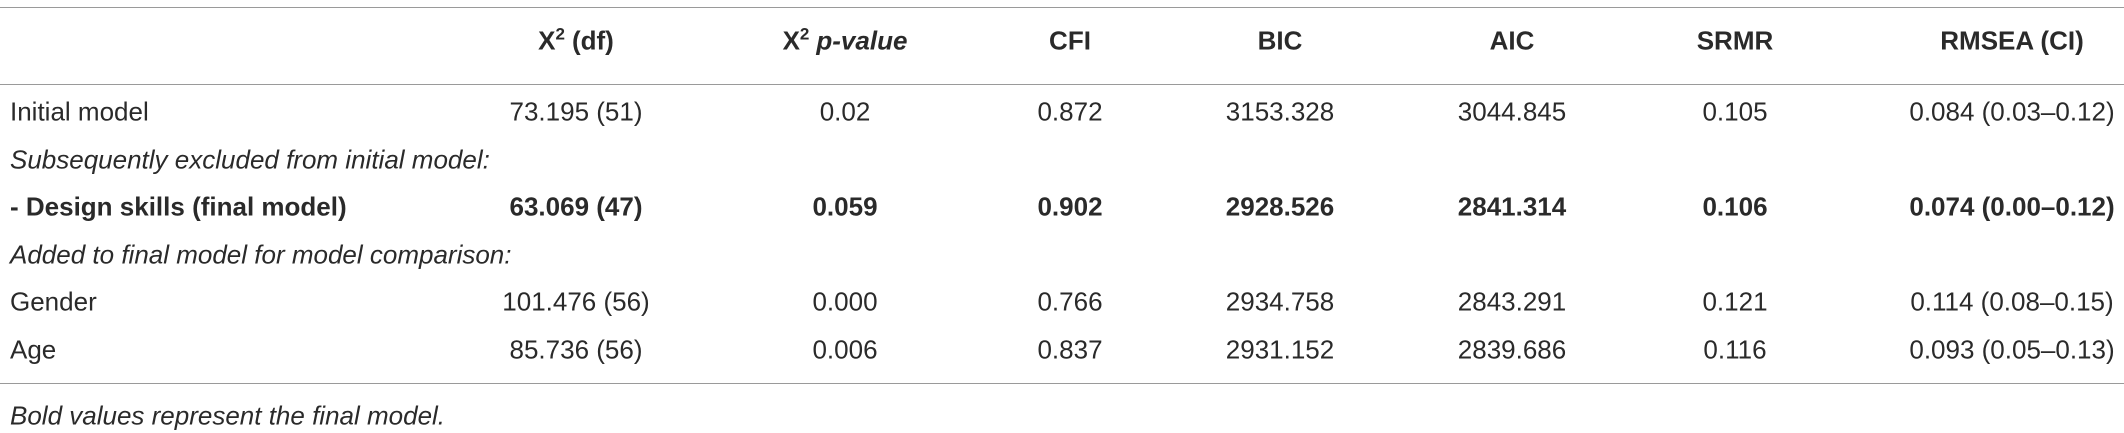 The image size is (2124, 433). I want to click on table-cell: 0.902, so click(1070, 206).